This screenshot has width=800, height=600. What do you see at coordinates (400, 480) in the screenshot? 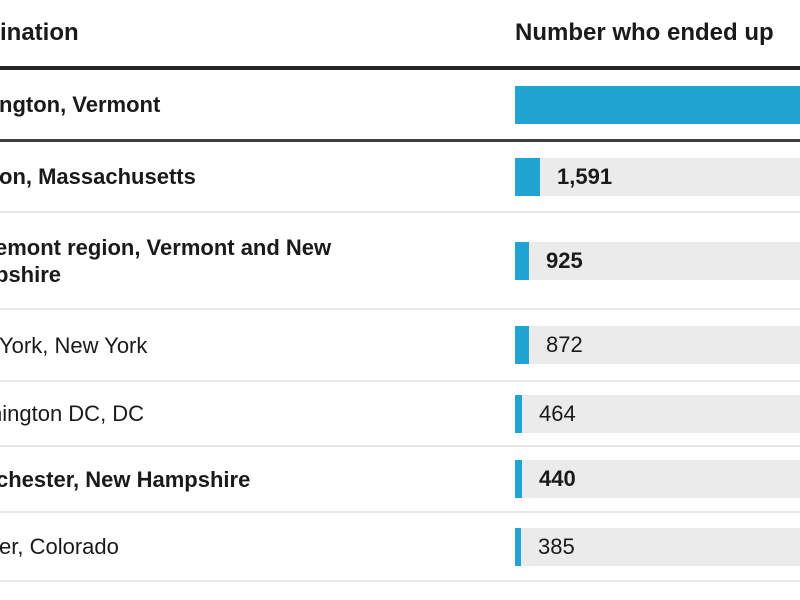
I see `table-row: chester, New Hampshire 440` at bounding box center [400, 480].